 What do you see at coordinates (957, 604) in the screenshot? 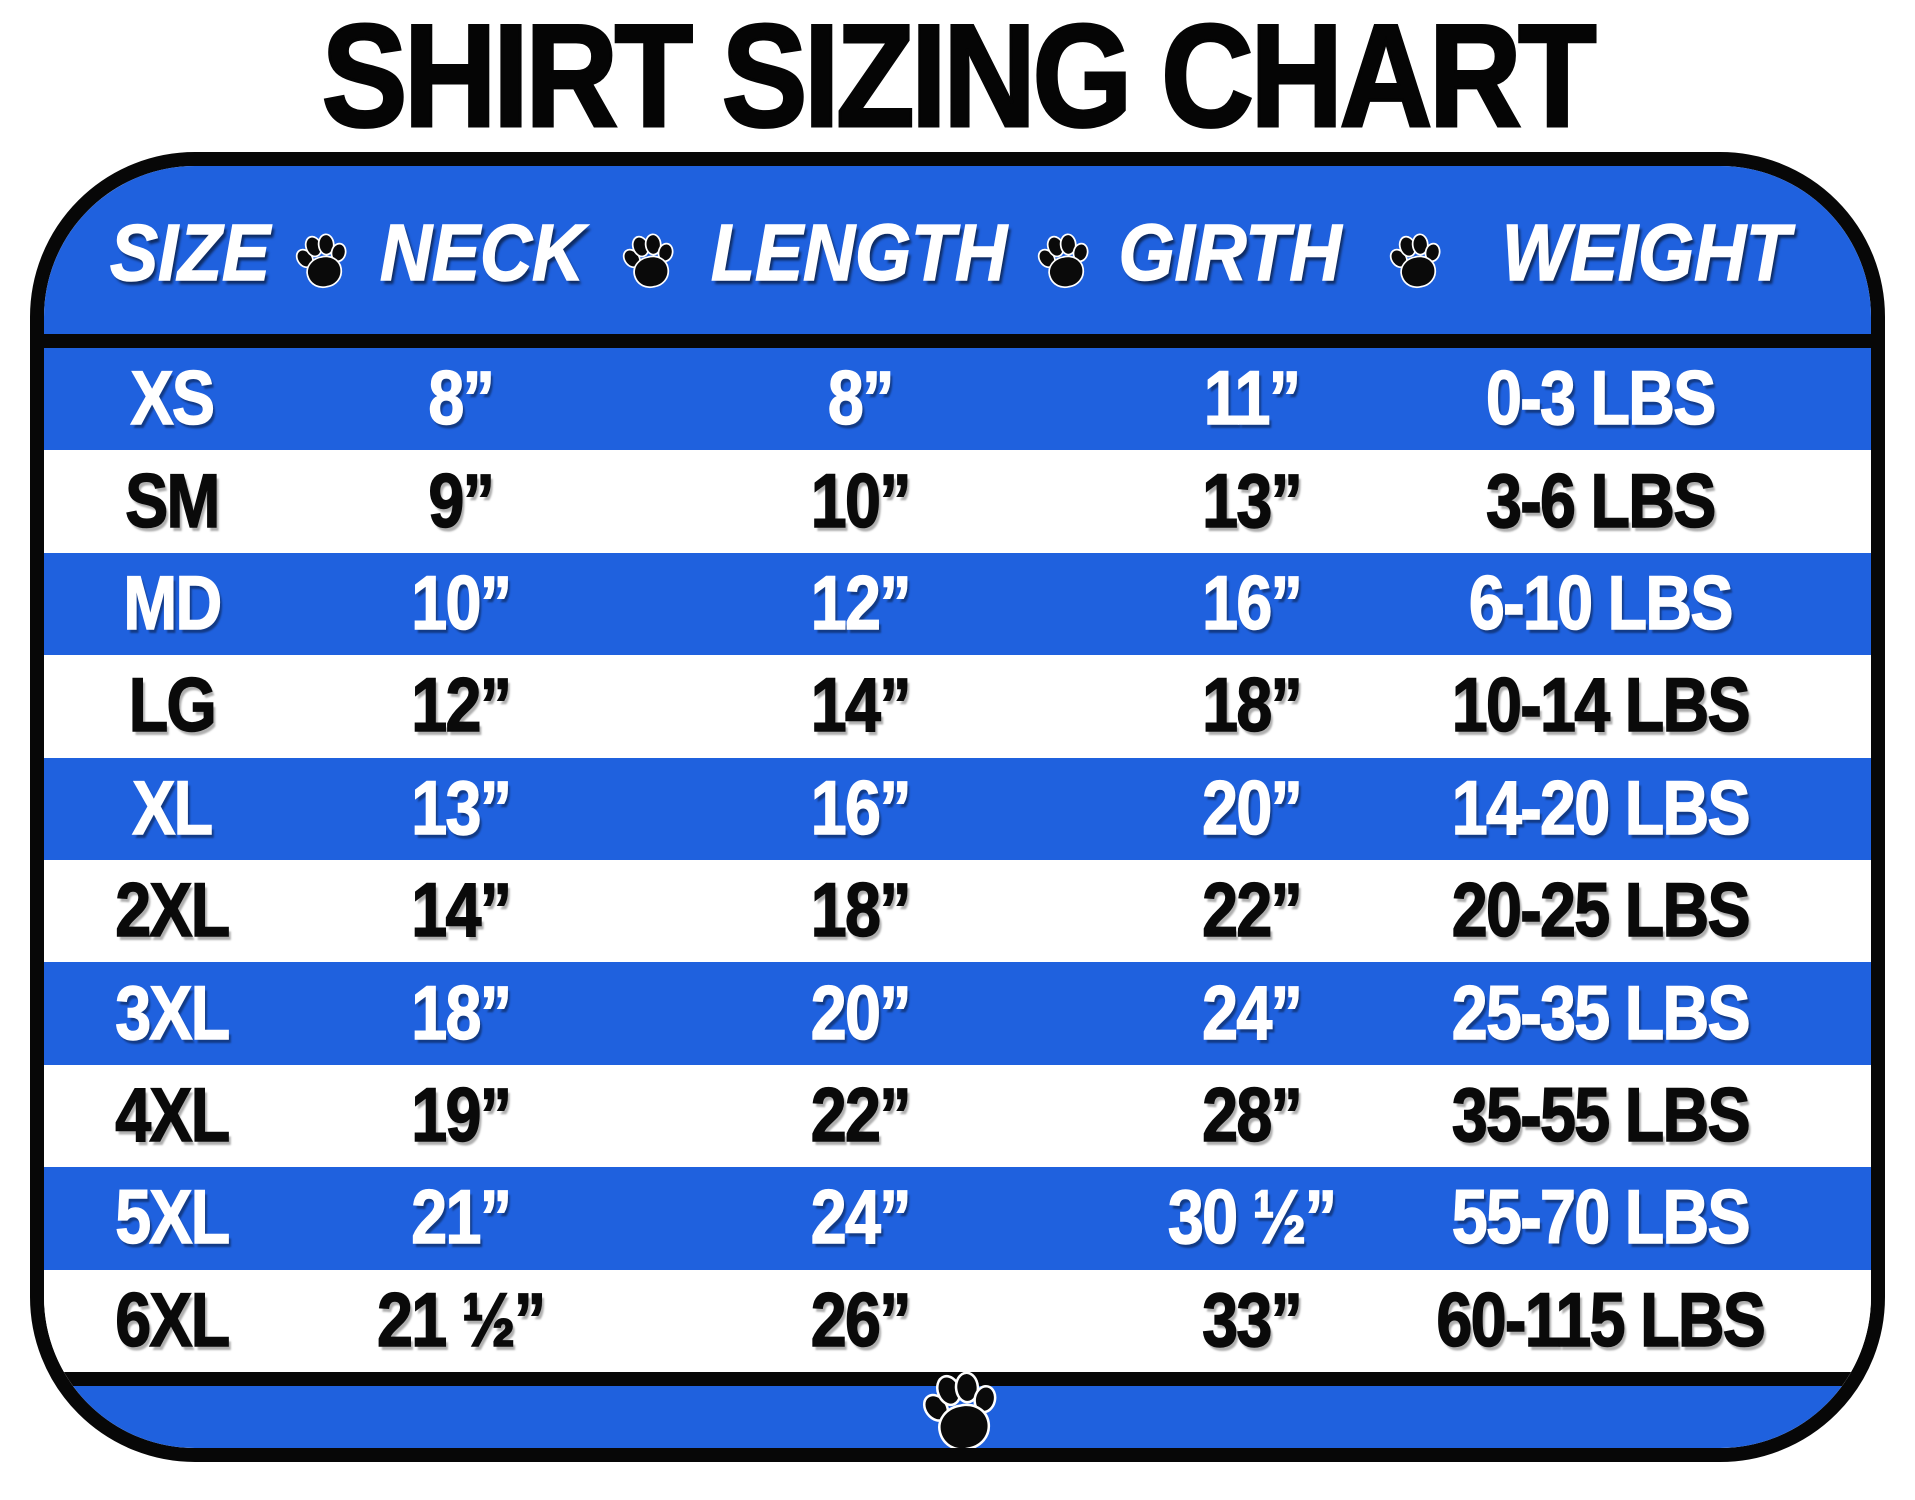
I see `table-row-md: MD 10” 12” 16” 6-10 LBS` at bounding box center [957, 604].